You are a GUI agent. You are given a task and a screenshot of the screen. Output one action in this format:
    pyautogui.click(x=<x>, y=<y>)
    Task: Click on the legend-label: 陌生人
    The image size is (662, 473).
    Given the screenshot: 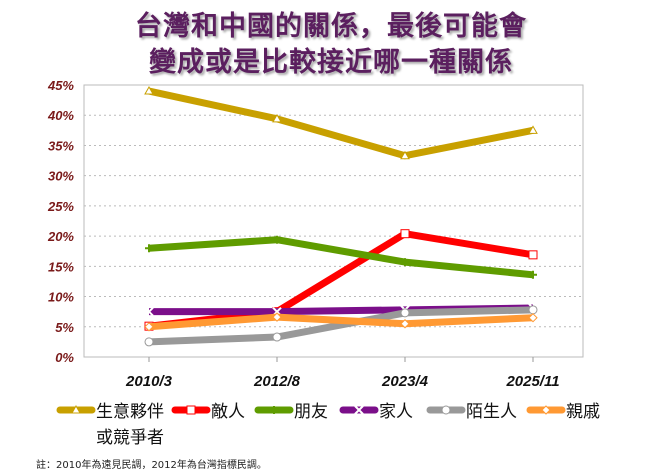 What is the action you would take?
    pyautogui.click(x=491, y=412)
    